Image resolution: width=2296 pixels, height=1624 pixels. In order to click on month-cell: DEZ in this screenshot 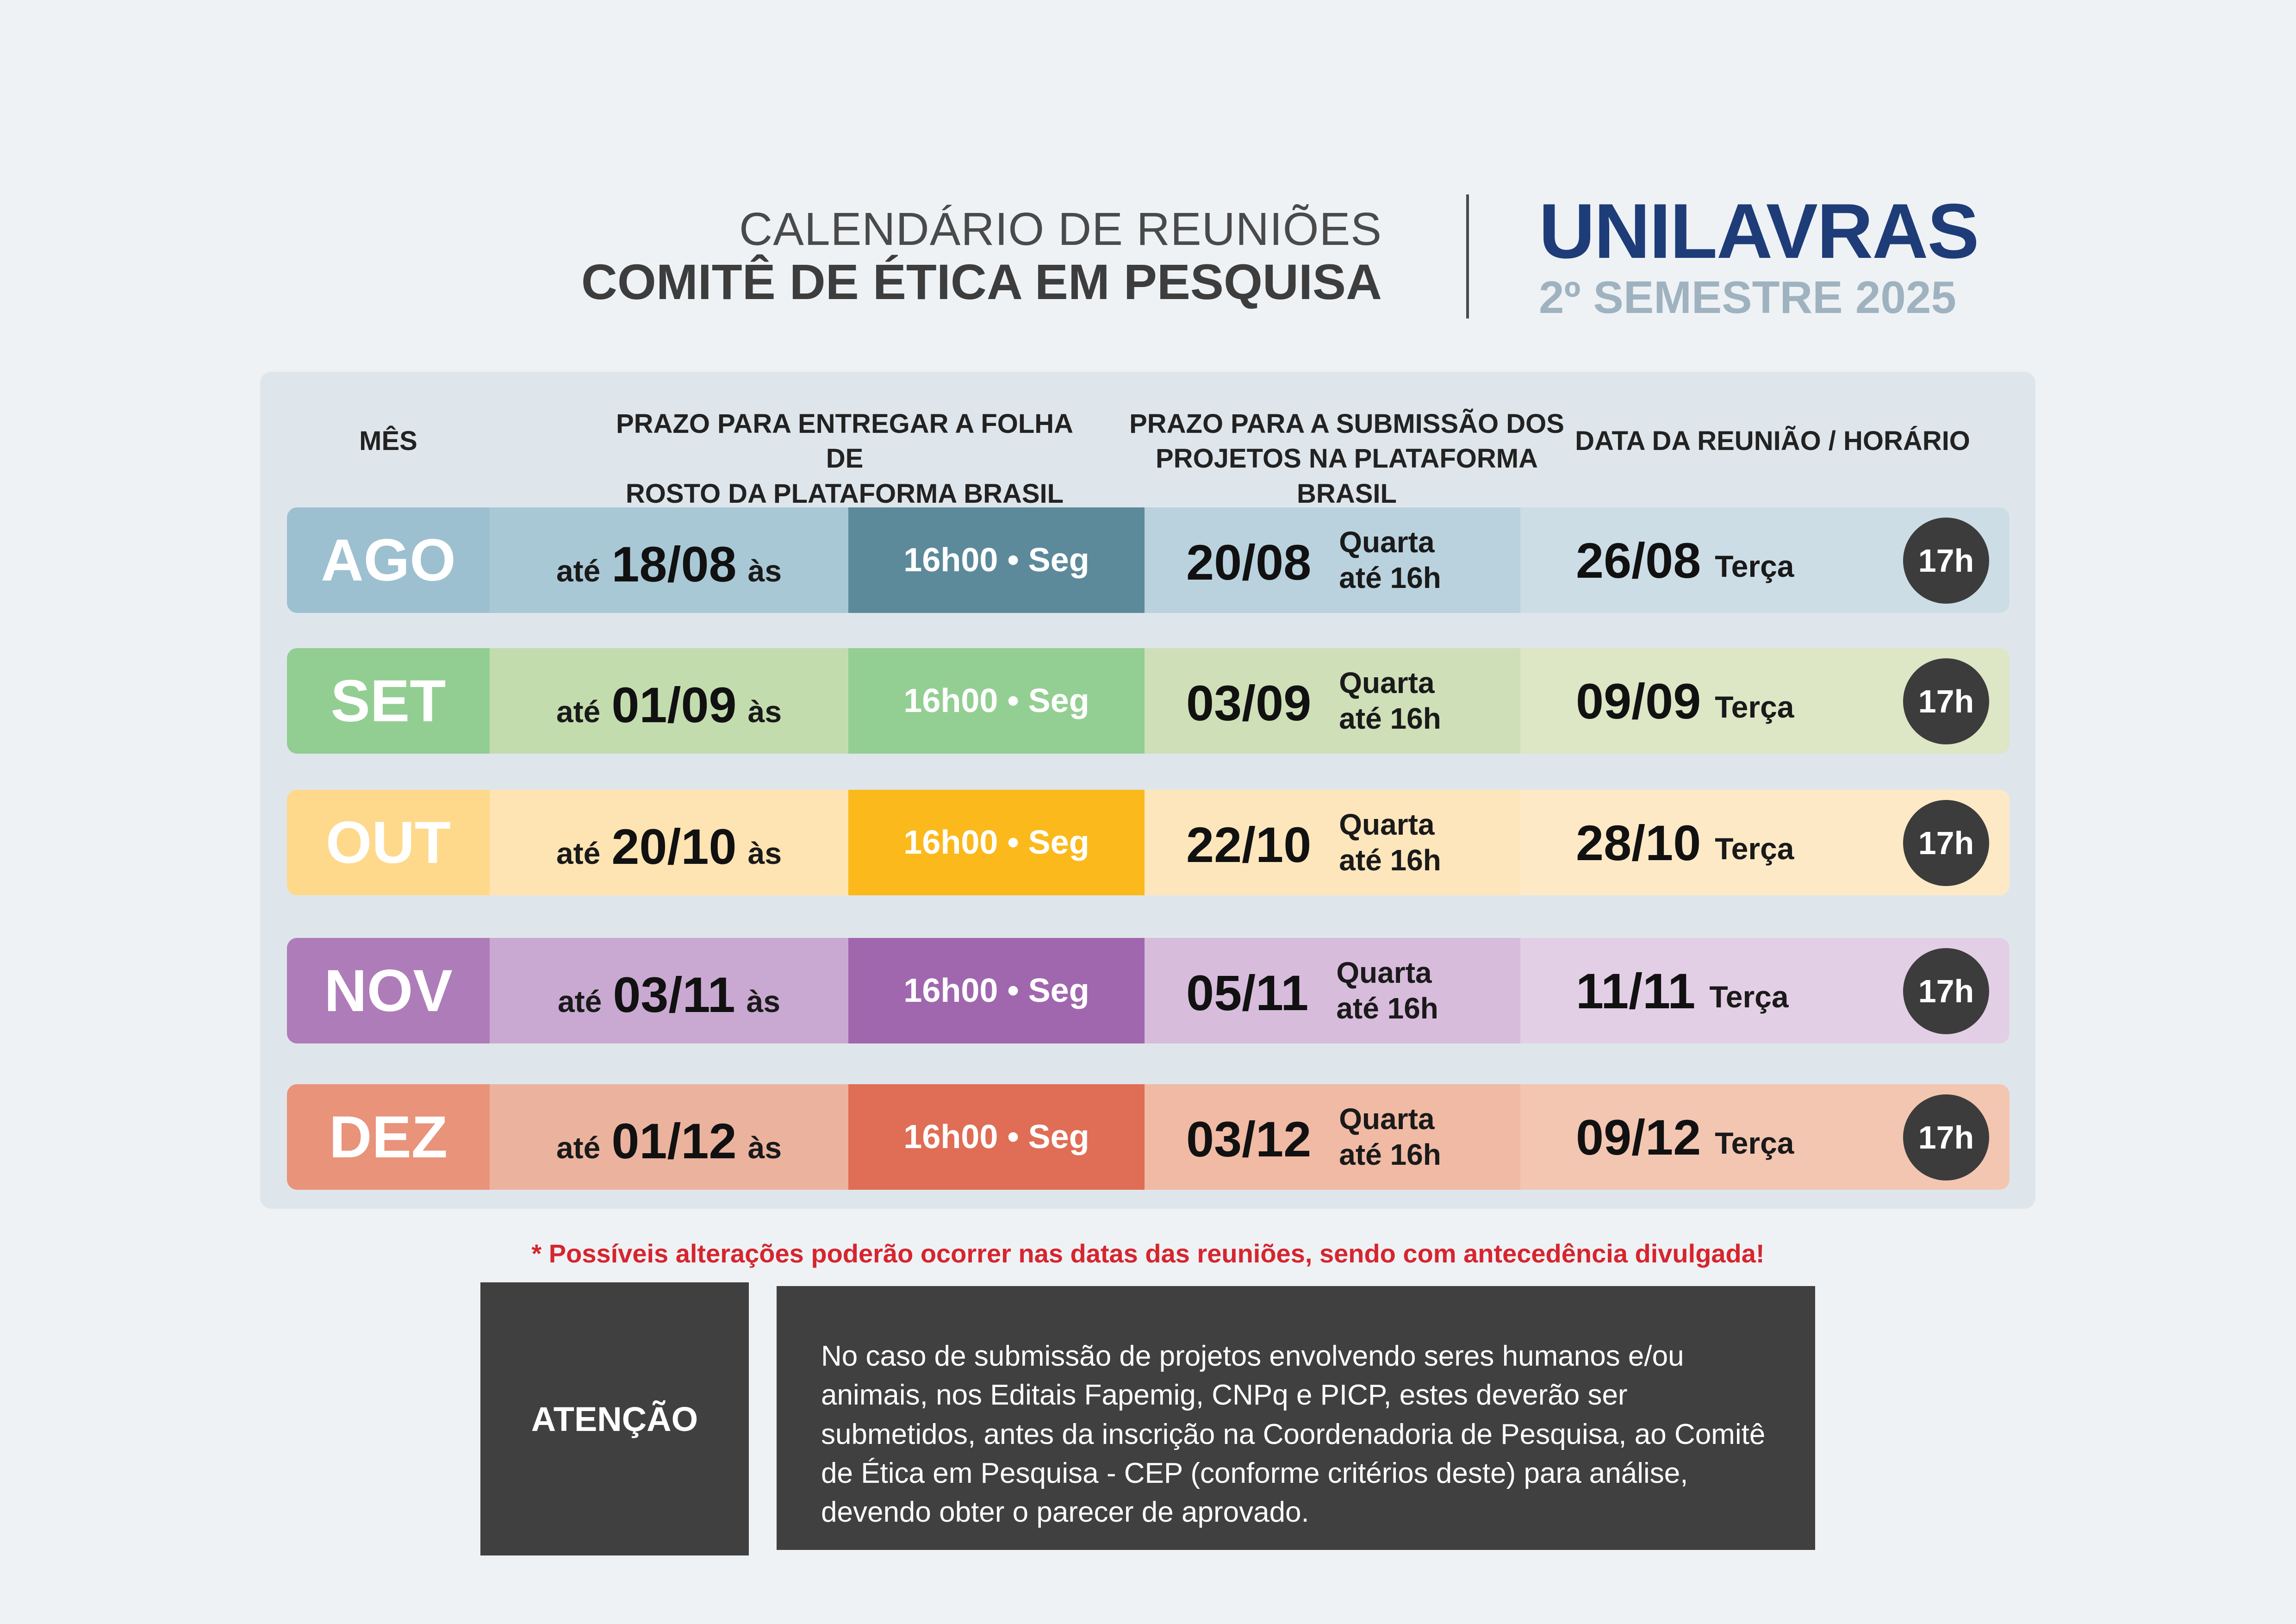, I will do `click(388, 1137)`.